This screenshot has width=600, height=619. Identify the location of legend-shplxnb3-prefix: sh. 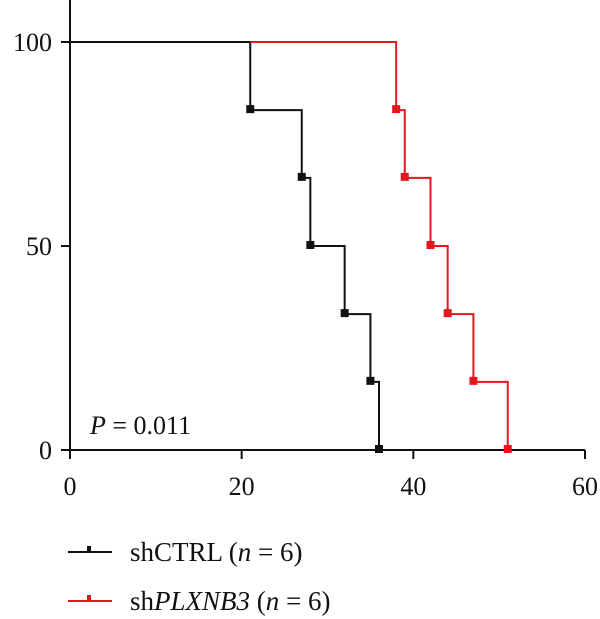
(142, 601).